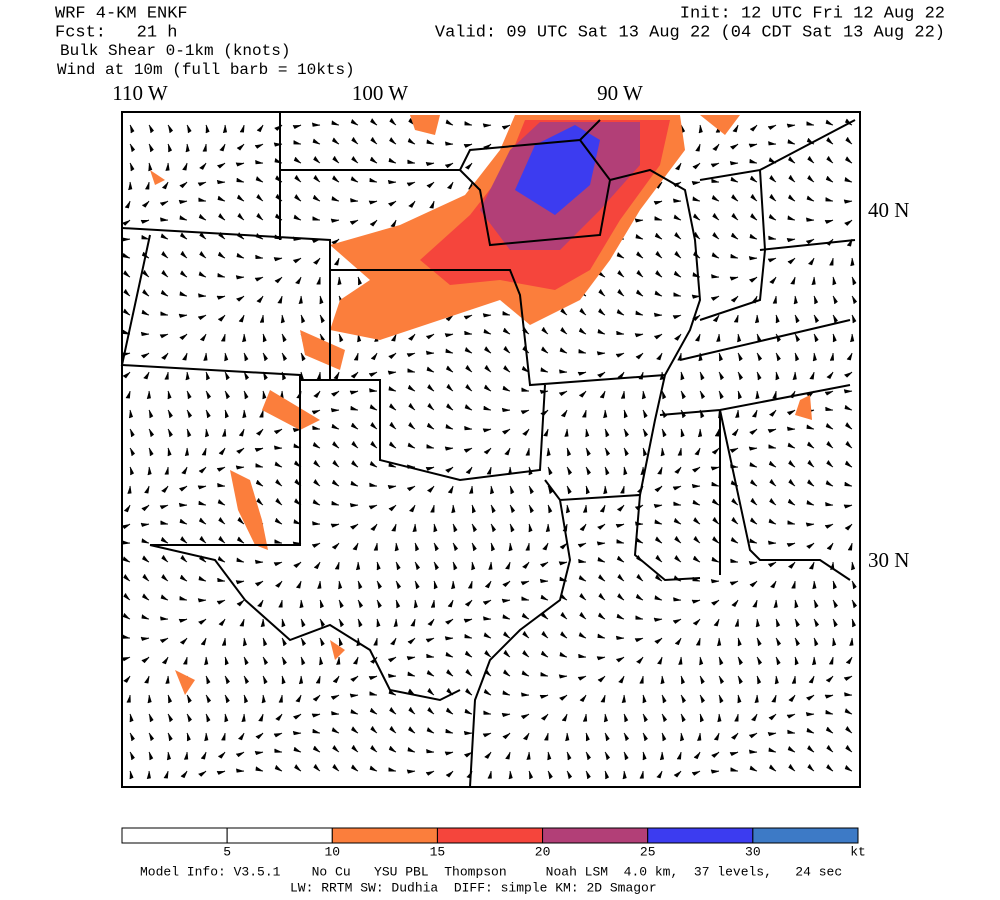  I want to click on colorbar-label: 20, so click(543, 851).